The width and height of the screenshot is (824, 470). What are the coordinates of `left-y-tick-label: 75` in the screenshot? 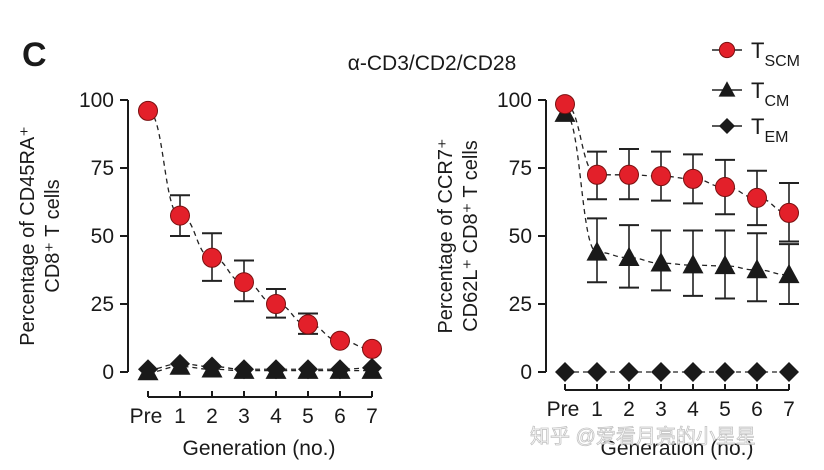 It's located at (102, 168).